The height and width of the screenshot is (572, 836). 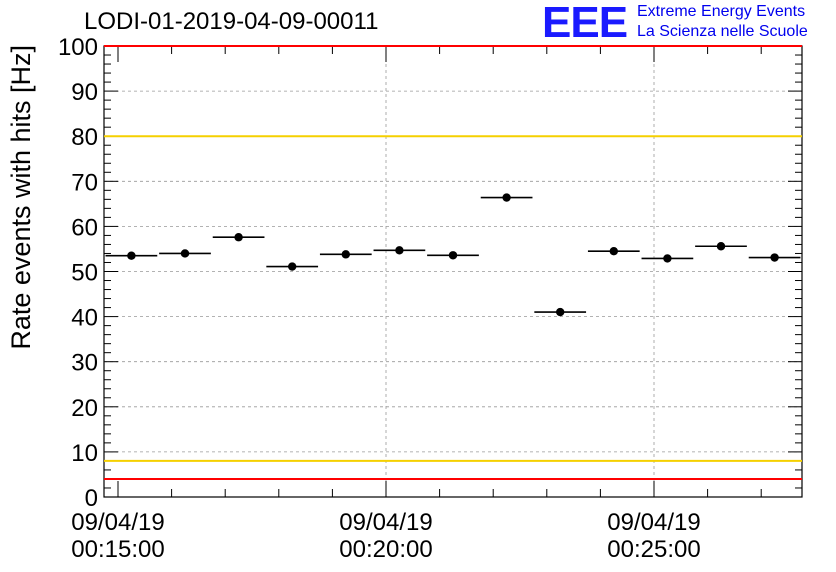 What do you see at coordinates (585, 23) in the screenshot?
I see `logo-mark: EEE` at bounding box center [585, 23].